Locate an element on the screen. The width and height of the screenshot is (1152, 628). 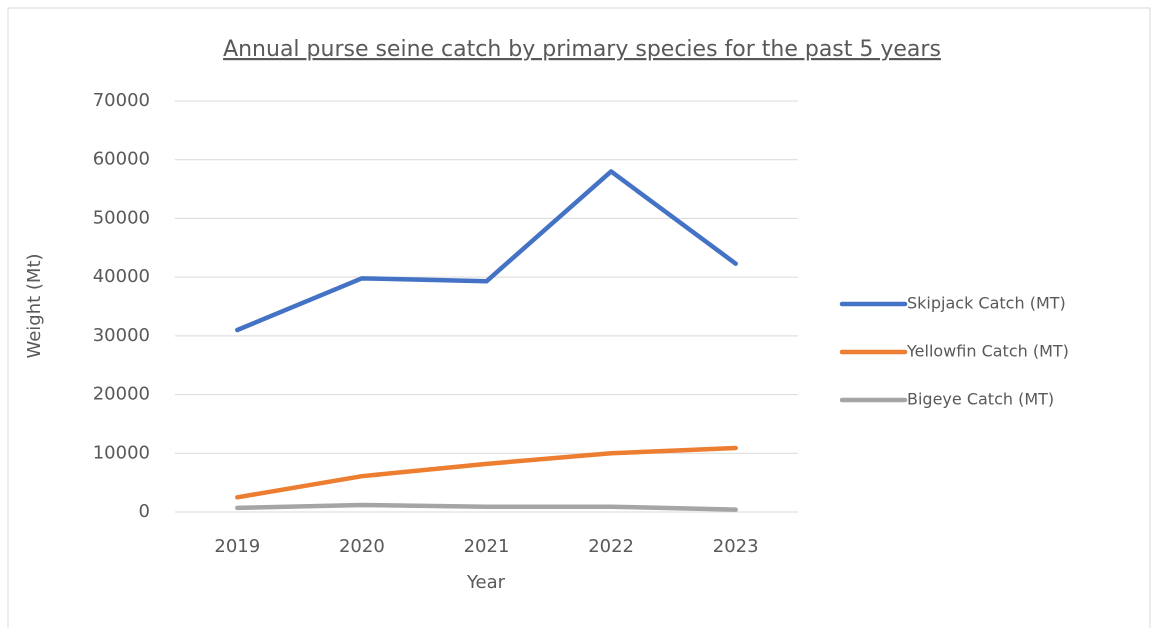
y-tick-label: 40000 is located at coordinates (121, 276).